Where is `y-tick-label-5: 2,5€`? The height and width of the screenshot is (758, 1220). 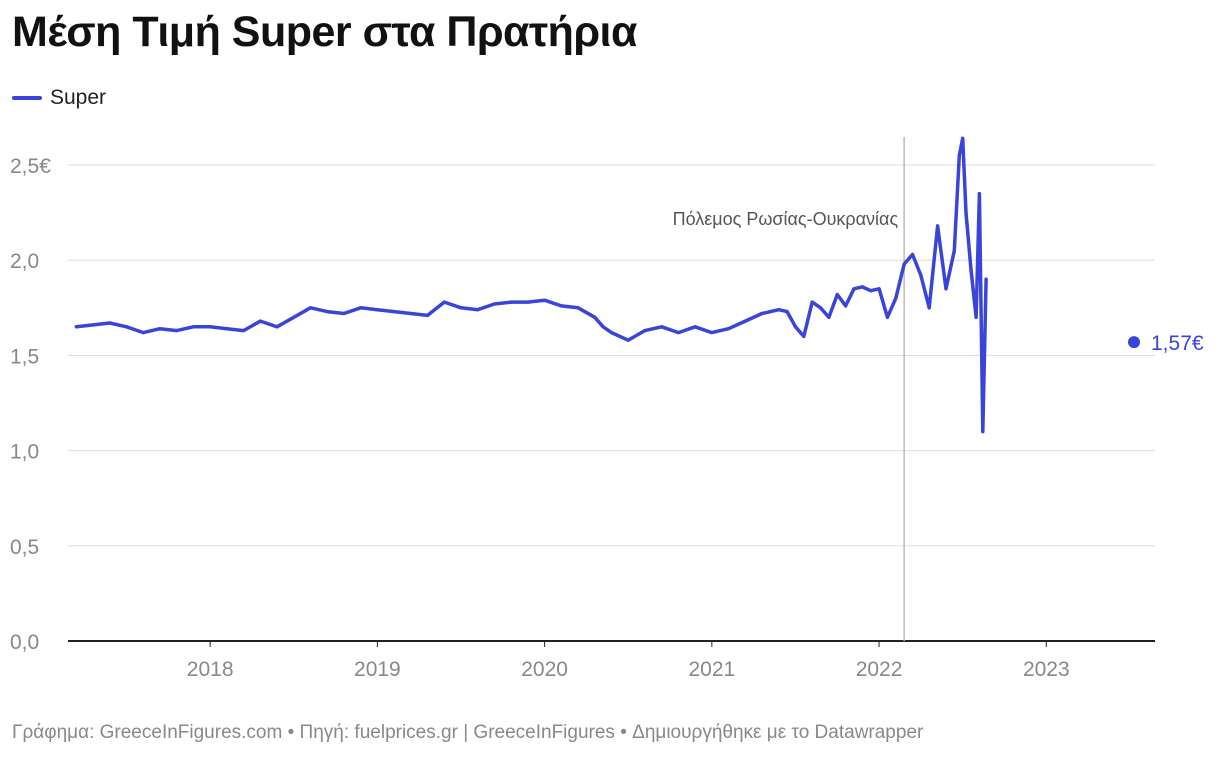
y-tick-label-5: 2,5€ is located at coordinates (30, 166).